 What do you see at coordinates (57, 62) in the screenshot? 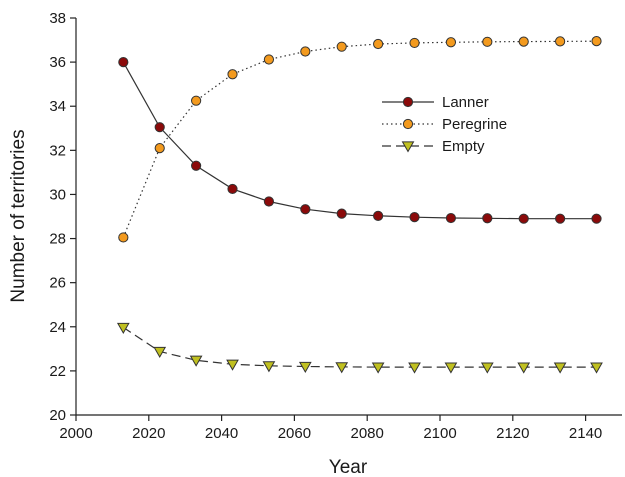
I see `y-tick-label: 36` at bounding box center [57, 62].